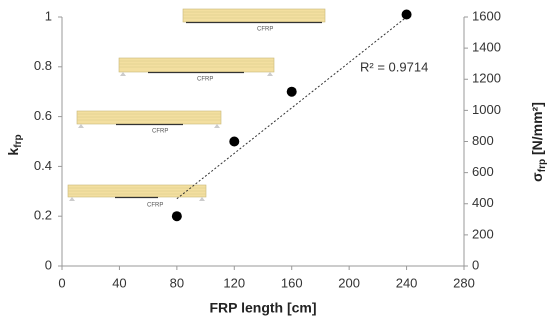 The width and height of the screenshot is (550, 324). I want to click on y2-tick-label: 800, so click(483, 140).